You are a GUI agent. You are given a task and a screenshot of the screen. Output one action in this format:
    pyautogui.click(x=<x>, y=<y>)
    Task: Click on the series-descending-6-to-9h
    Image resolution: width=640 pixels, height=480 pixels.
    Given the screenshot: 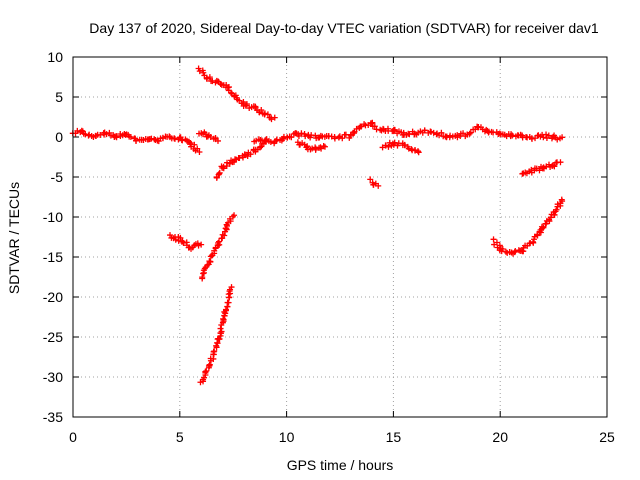 What is the action you would take?
    pyautogui.click(x=236, y=94)
    